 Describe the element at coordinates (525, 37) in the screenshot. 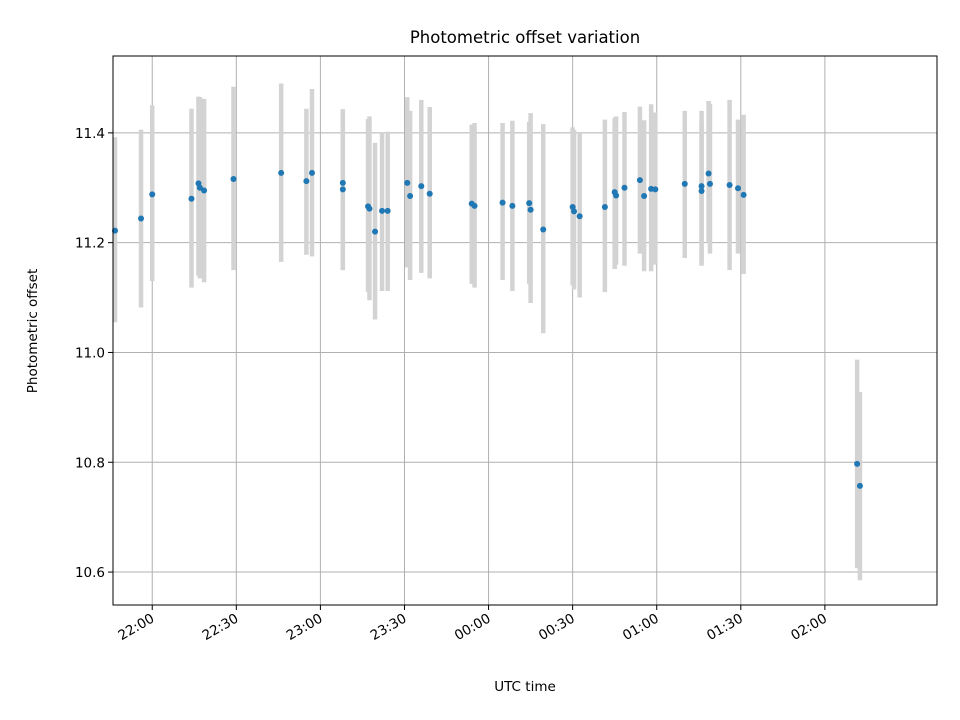

I see `chart-title: Photometric offset variation` at that location.